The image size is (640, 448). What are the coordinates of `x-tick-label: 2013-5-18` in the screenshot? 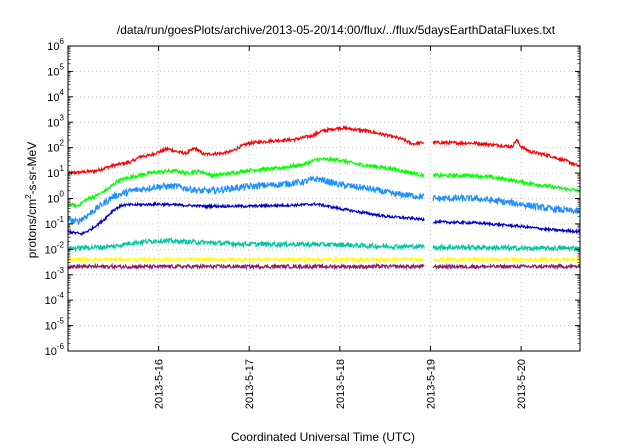 It's located at (341, 384).